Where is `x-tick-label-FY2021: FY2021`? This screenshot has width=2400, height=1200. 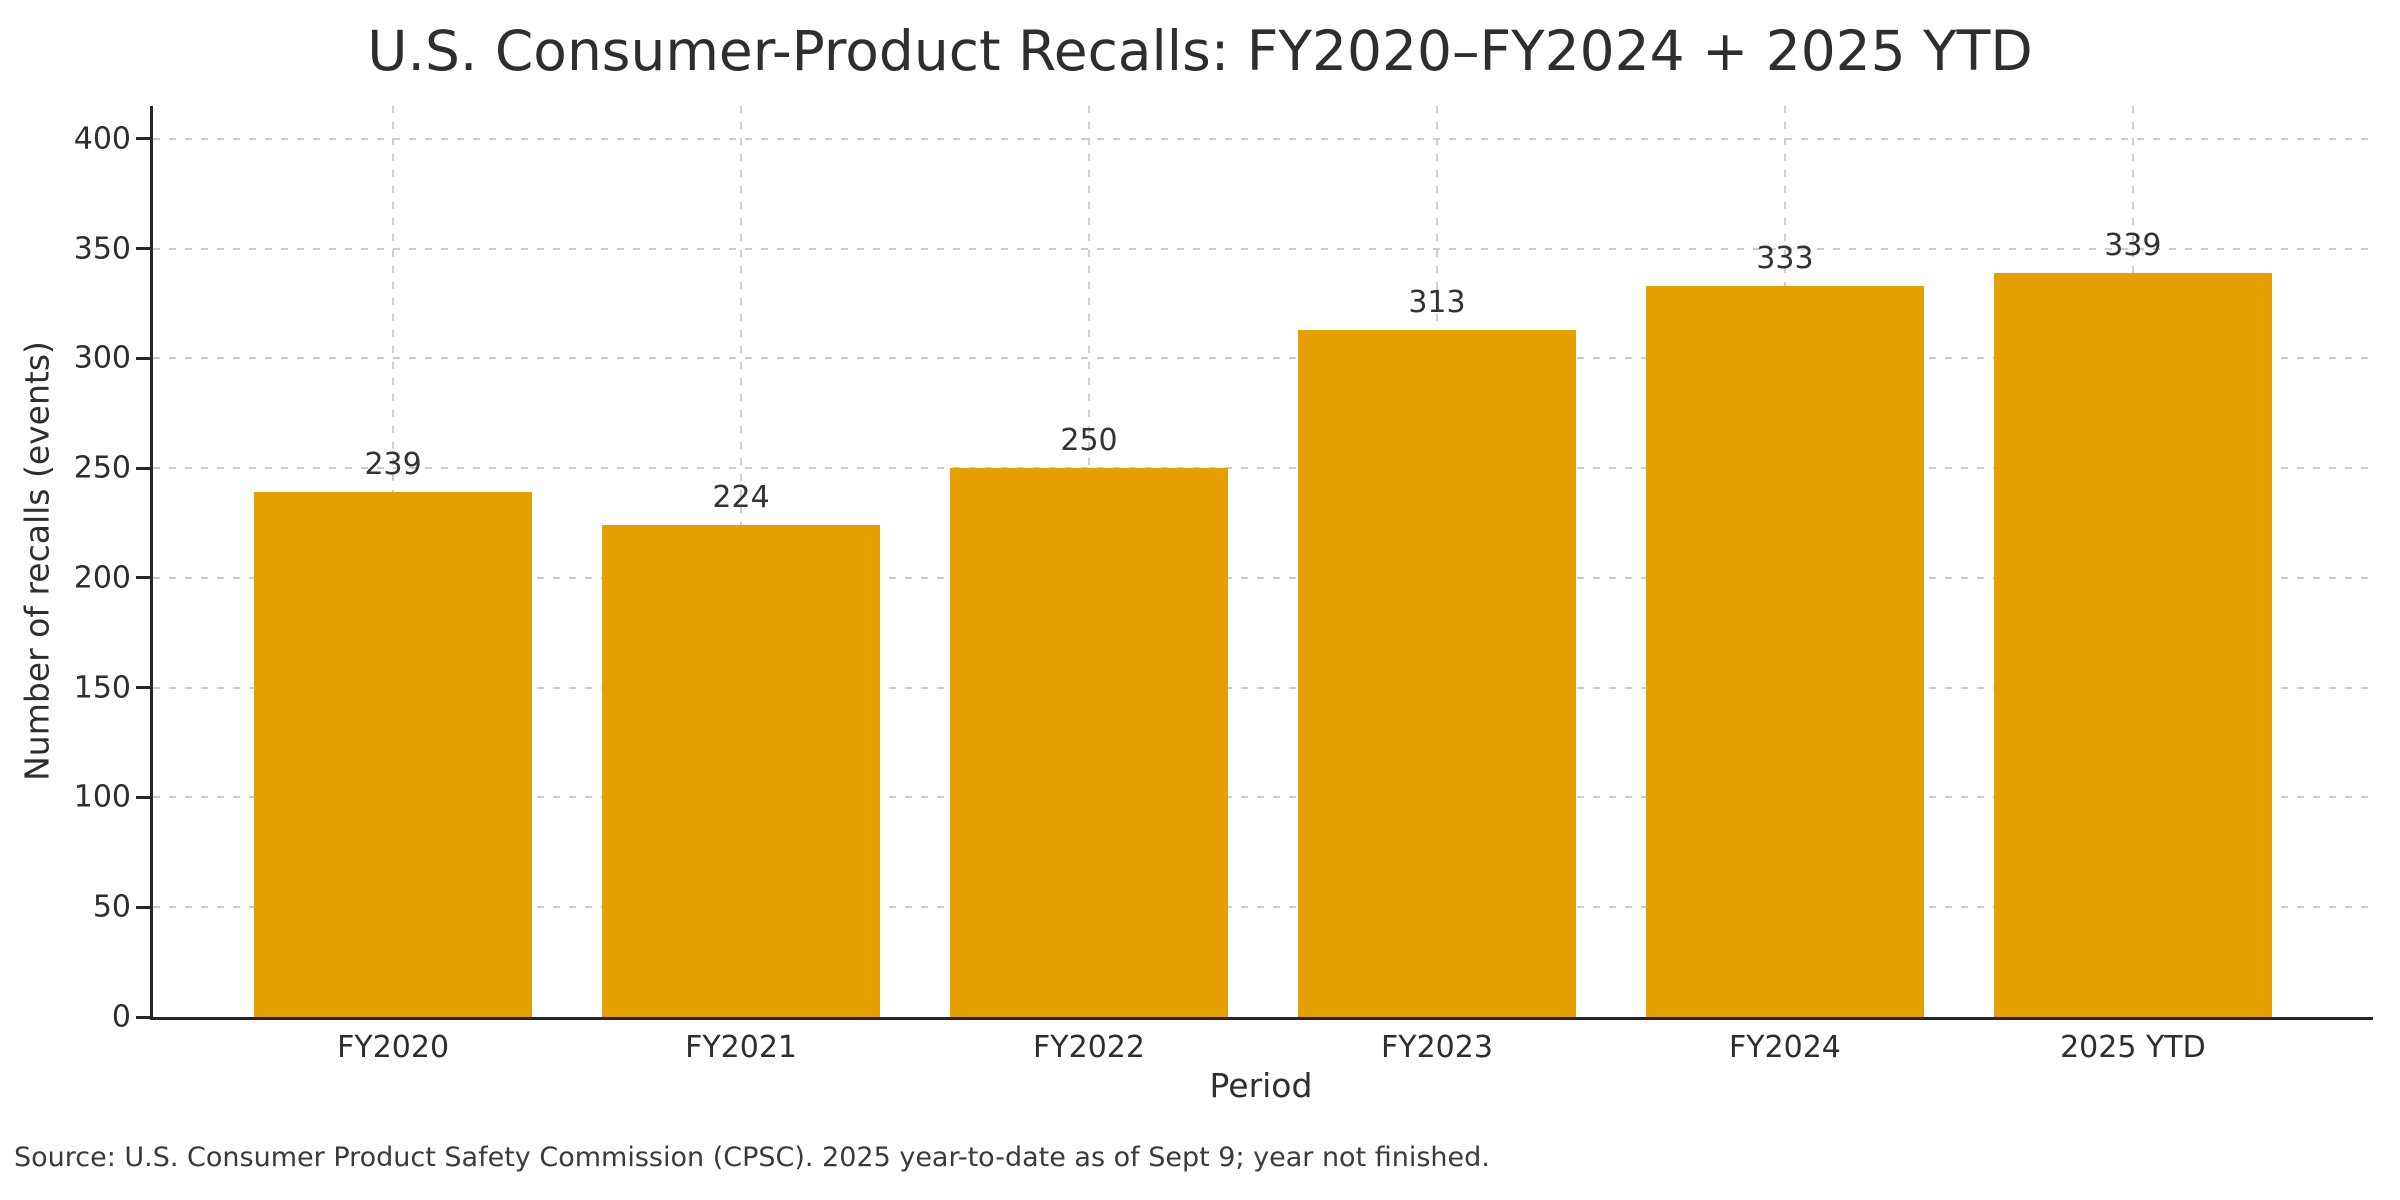 x-tick-label-FY2021: FY2021 is located at coordinates (741, 1047).